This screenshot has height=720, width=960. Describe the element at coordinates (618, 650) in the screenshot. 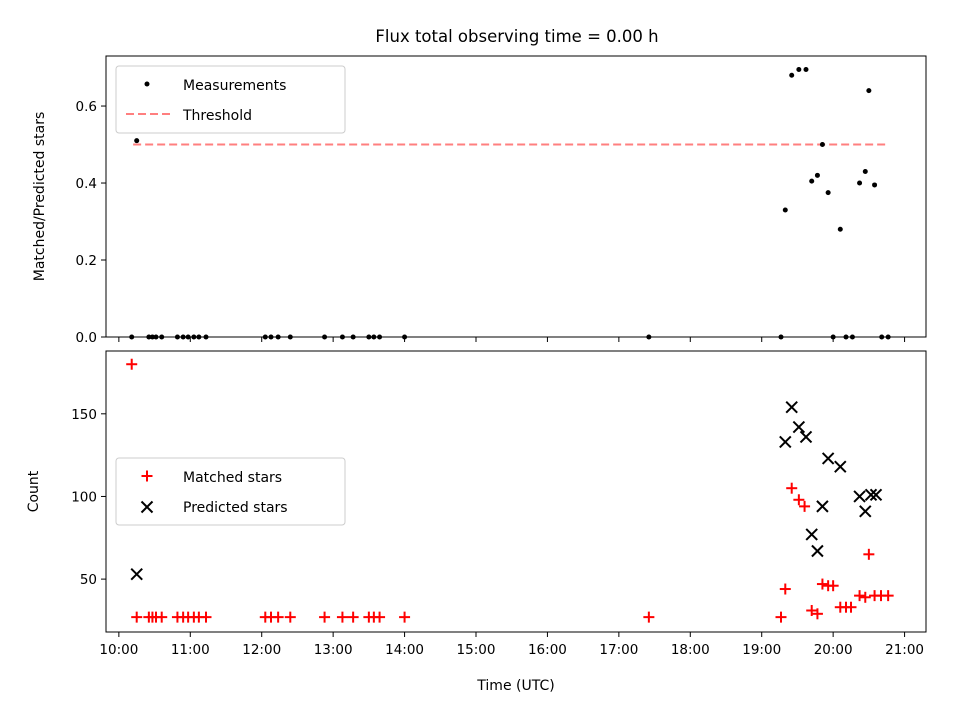

I see `x-tick-label: 17:00` at that location.